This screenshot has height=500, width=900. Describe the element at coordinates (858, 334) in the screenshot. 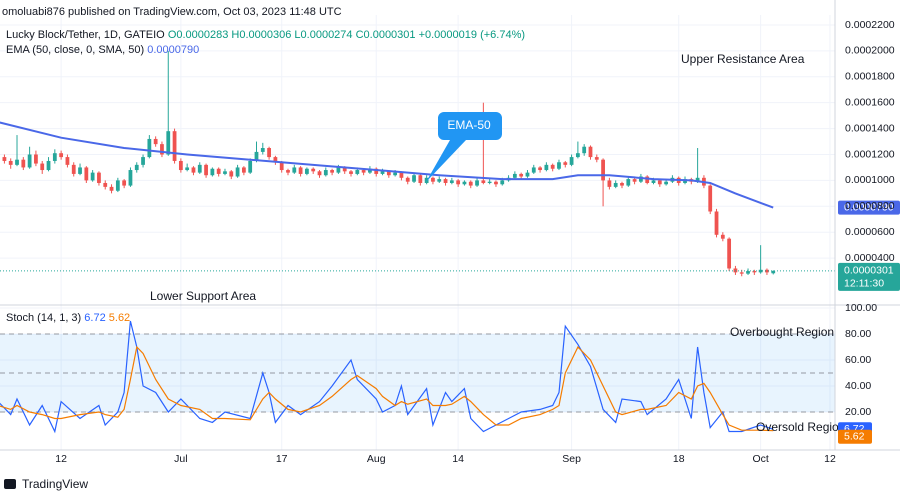

I see `y-tick-label: 80.00` at that location.